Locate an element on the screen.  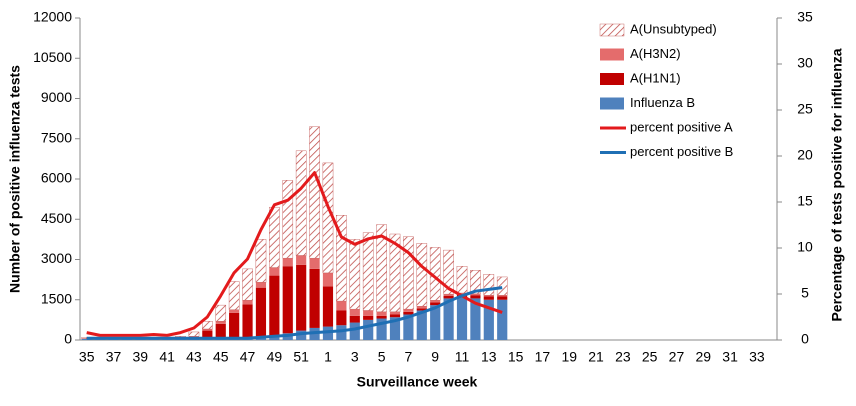
x-tick-label: 47 is located at coordinates (248, 357).